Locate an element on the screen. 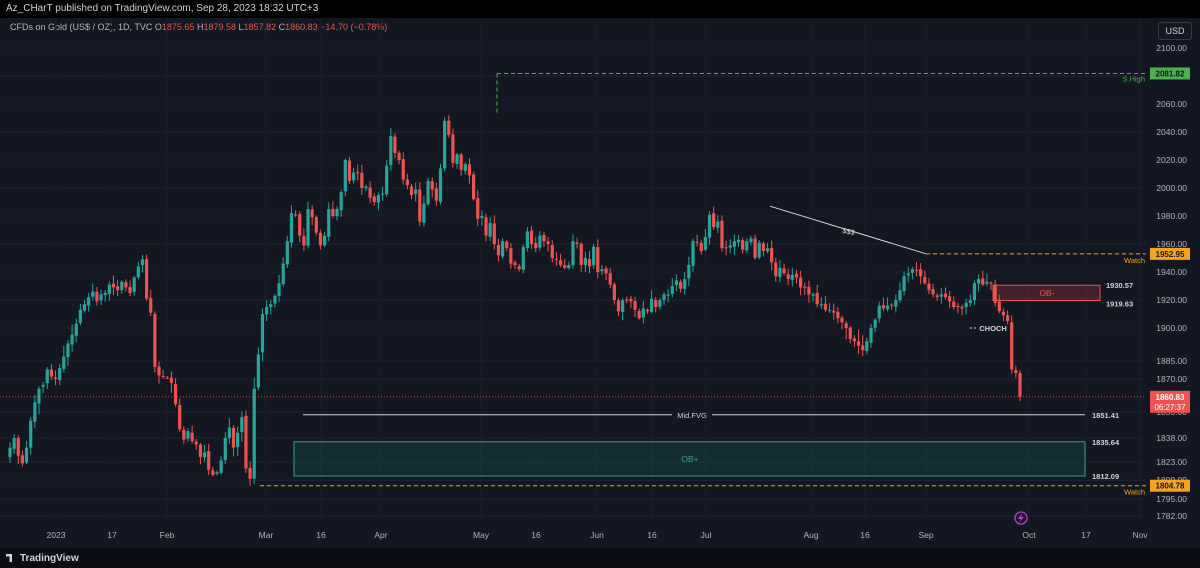  price-tick-label: 2100.00 is located at coordinates (1171, 48).